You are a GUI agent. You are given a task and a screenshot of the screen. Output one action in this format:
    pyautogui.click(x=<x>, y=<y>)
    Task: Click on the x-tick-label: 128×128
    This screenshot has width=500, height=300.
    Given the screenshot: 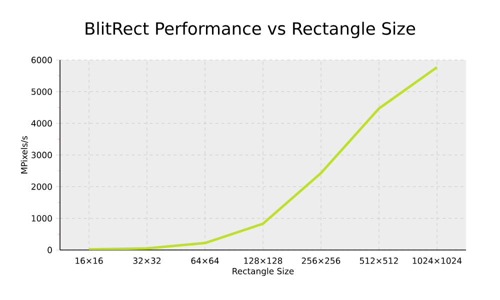 What is the action you would take?
    pyautogui.click(x=263, y=261)
    